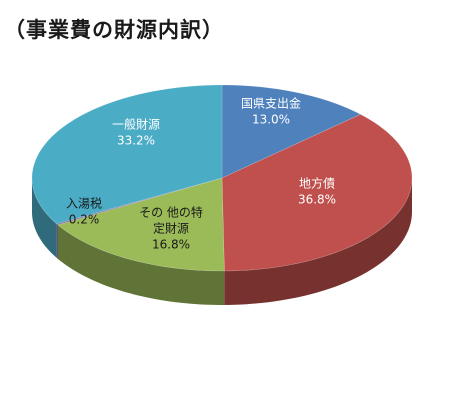 The image size is (464, 414). I want to click on slice-name-2: 地方債, so click(317, 183).